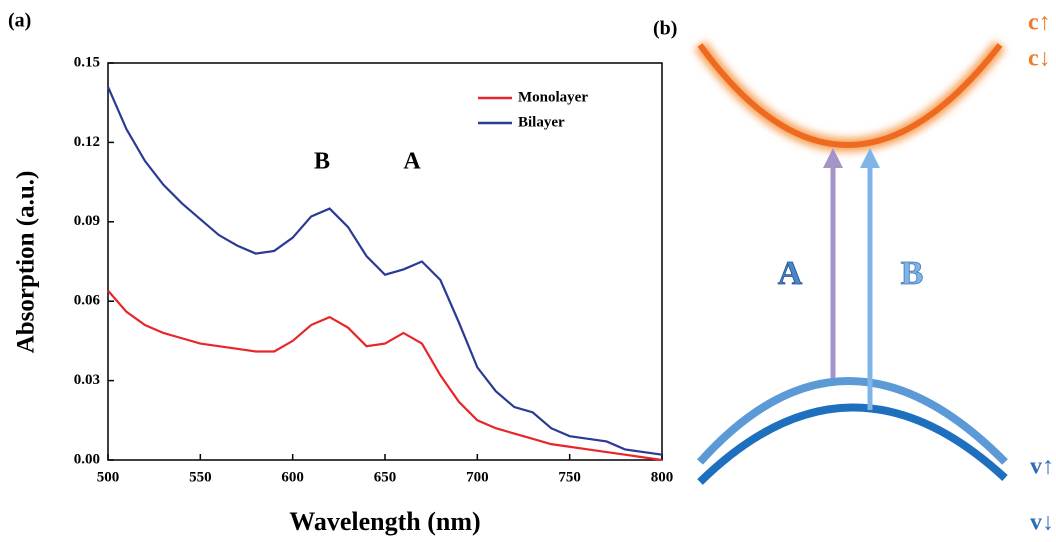 The image size is (1056, 542). What do you see at coordinates (87, 62) in the screenshot?
I see `y-tick-label: 0.15` at bounding box center [87, 62].